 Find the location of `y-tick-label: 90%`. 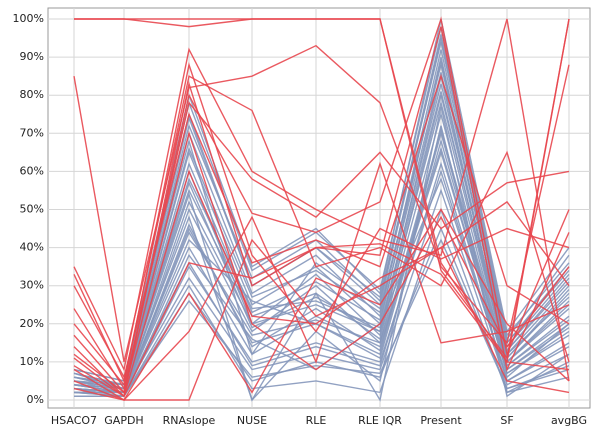

y-tick-label: 90% is located at coordinates (32, 56).